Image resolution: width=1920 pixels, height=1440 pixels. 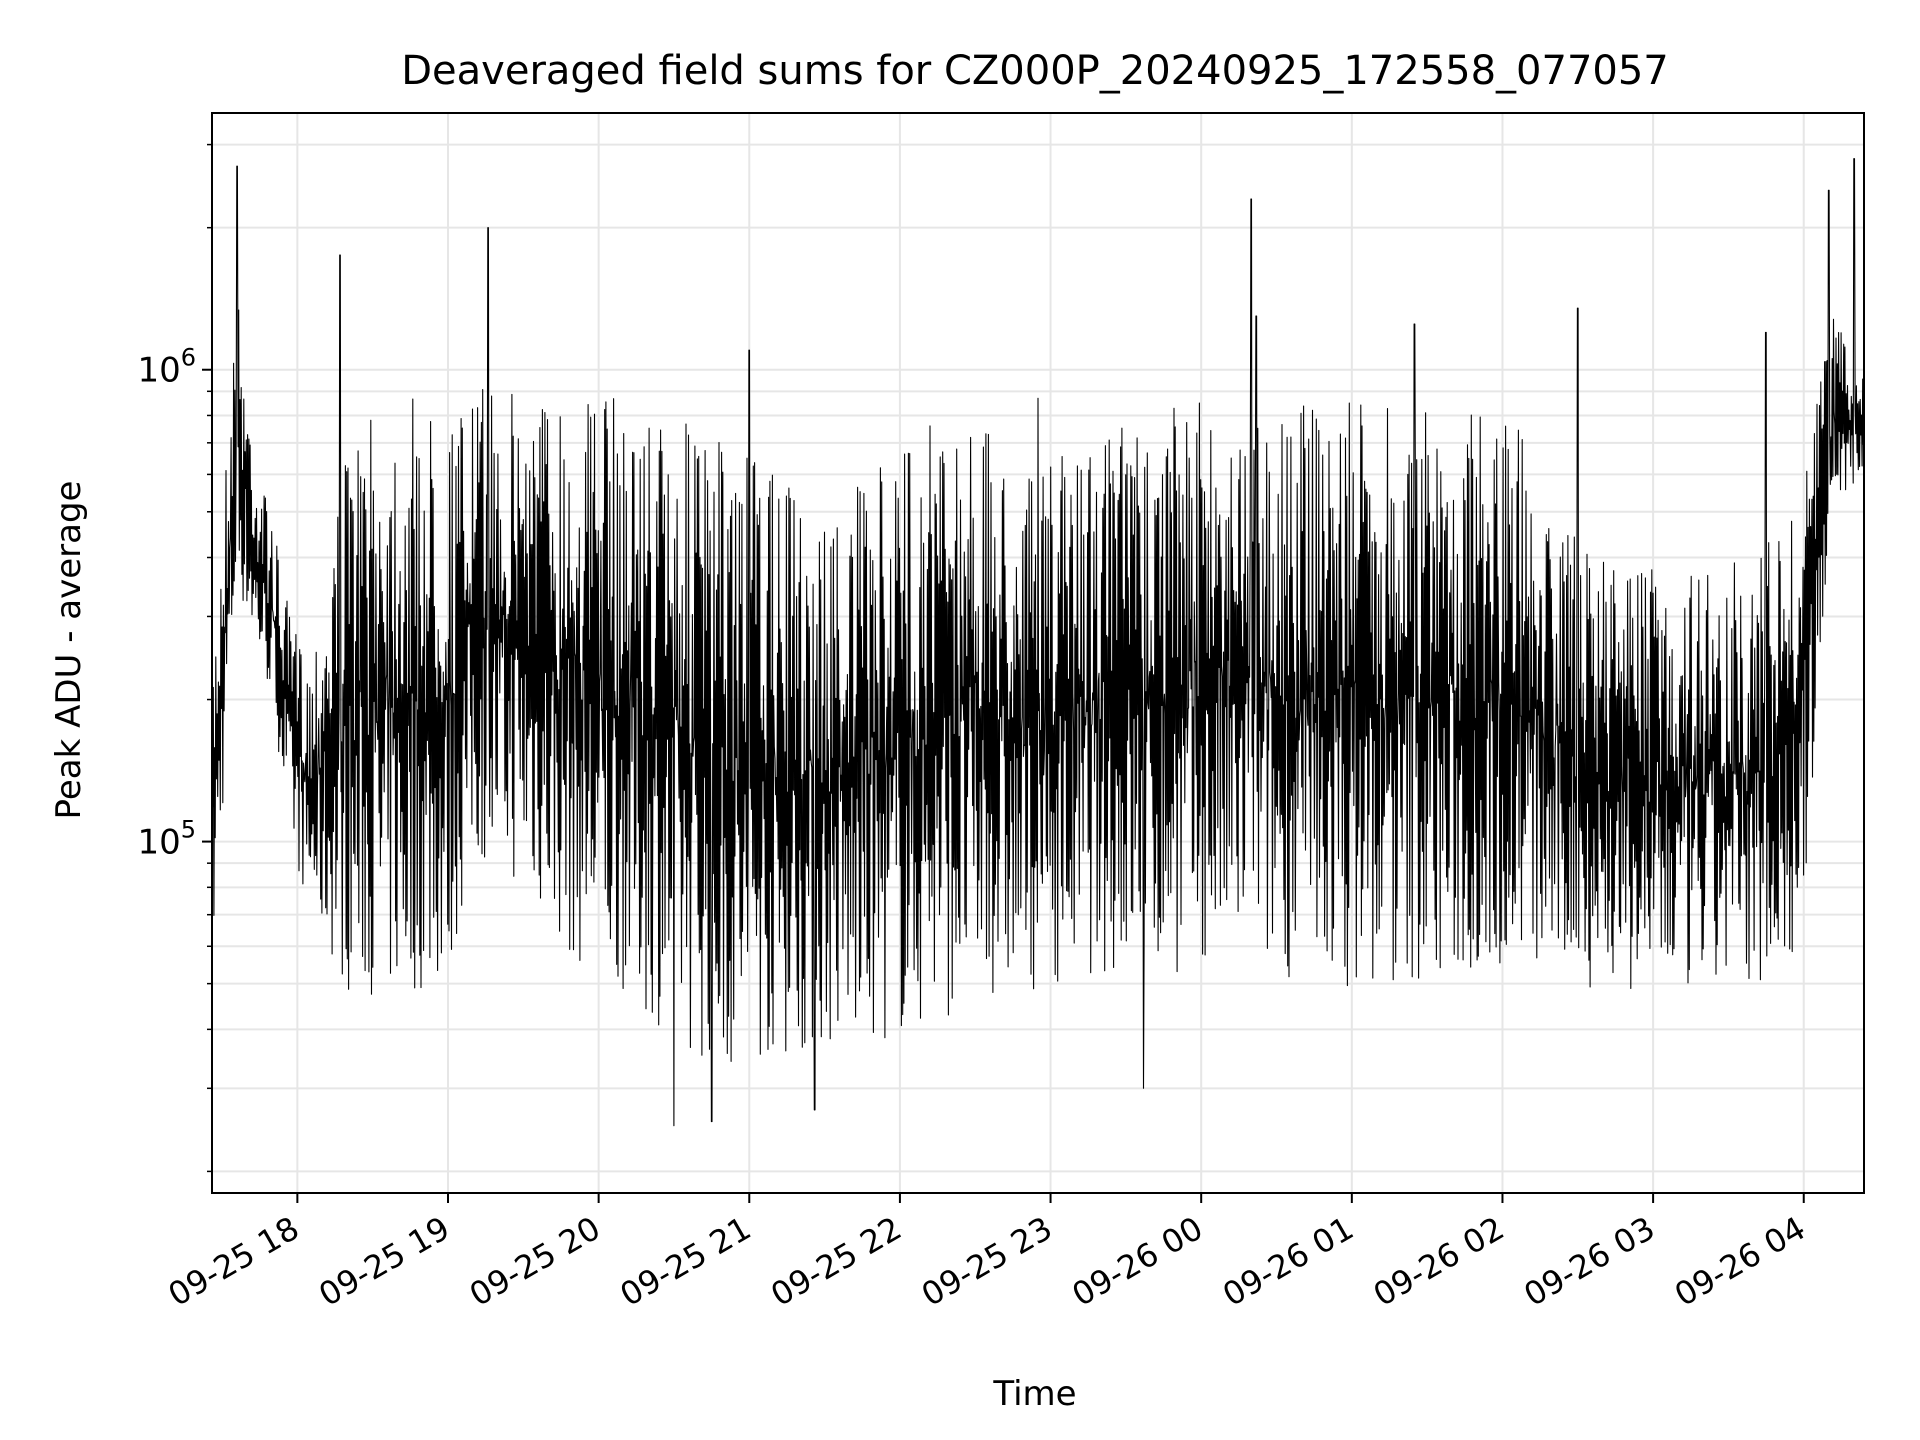 What do you see at coordinates (69, 650) in the screenshot?
I see `y-axis-label: Peak ADU - average` at bounding box center [69, 650].